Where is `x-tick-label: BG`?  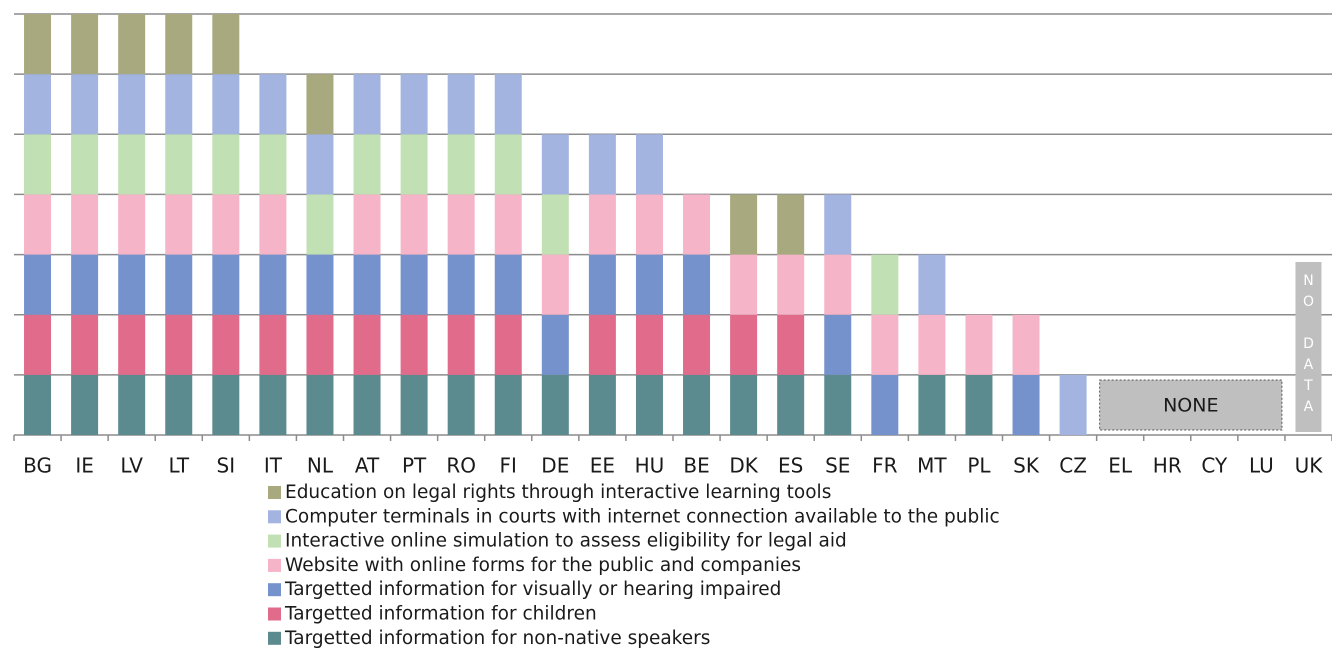 x-tick-label: BG is located at coordinates (37, 466).